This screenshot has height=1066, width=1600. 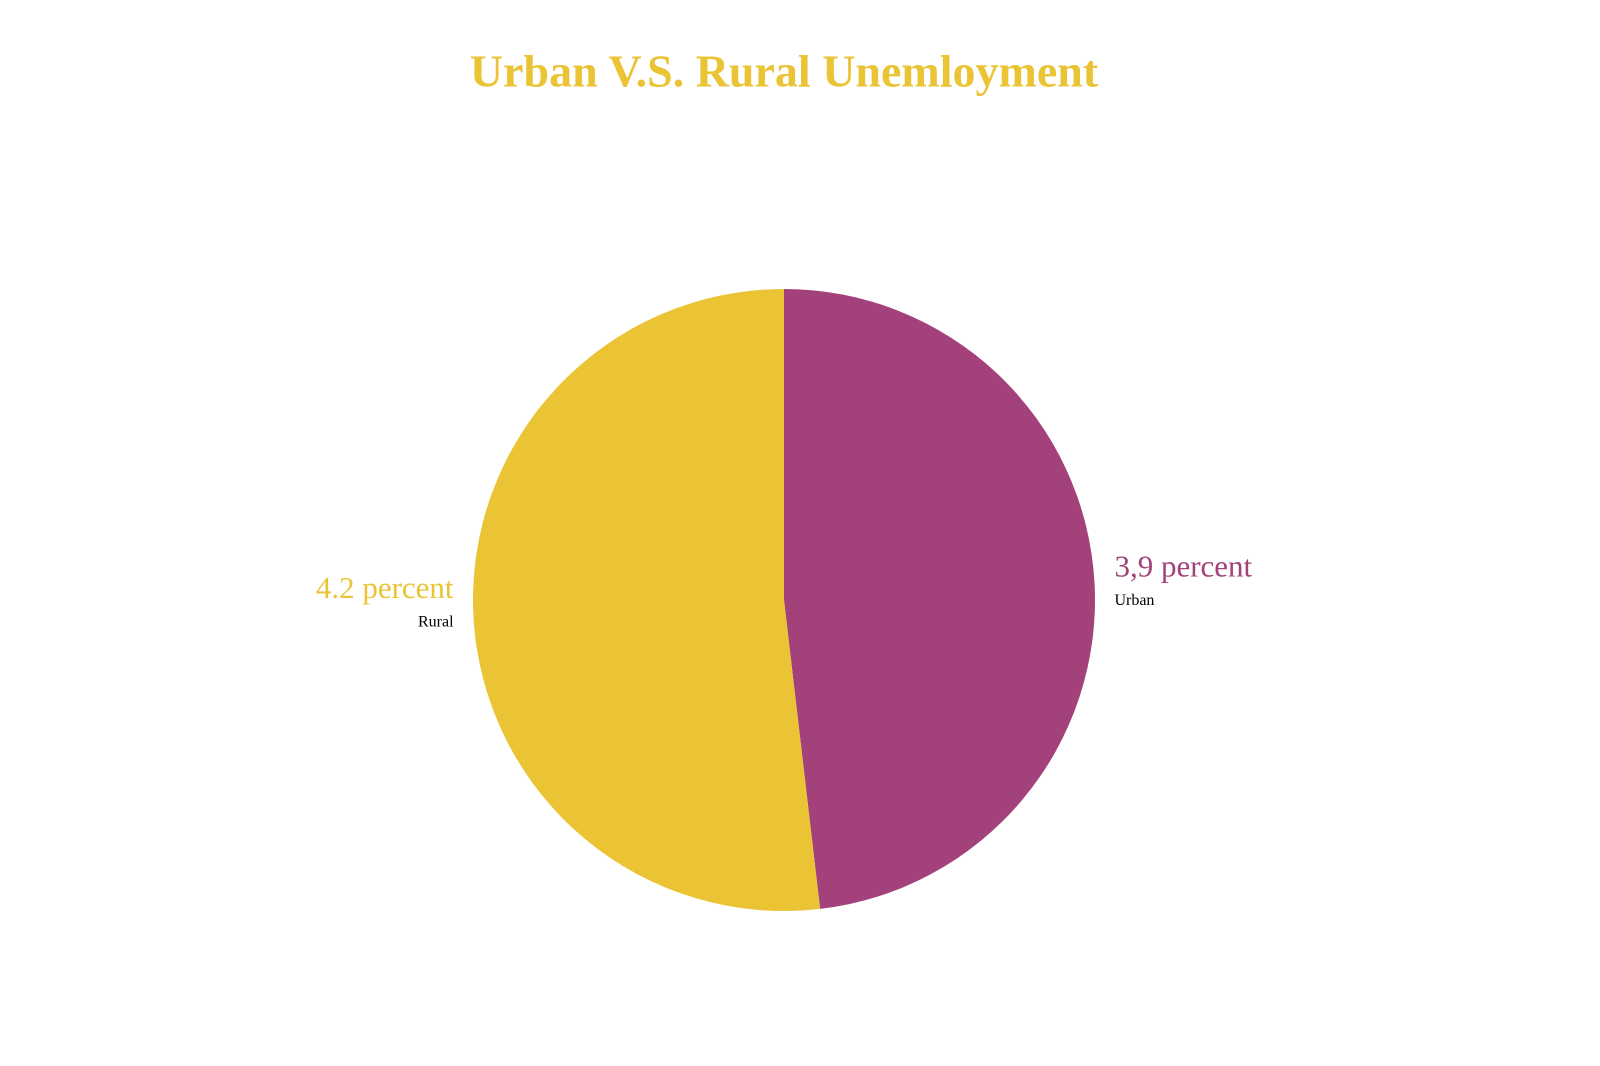 What do you see at coordinates (385, 587) in the screenshot?
I see `data-label: 4.2 percent` at bounding box center [385, 587].